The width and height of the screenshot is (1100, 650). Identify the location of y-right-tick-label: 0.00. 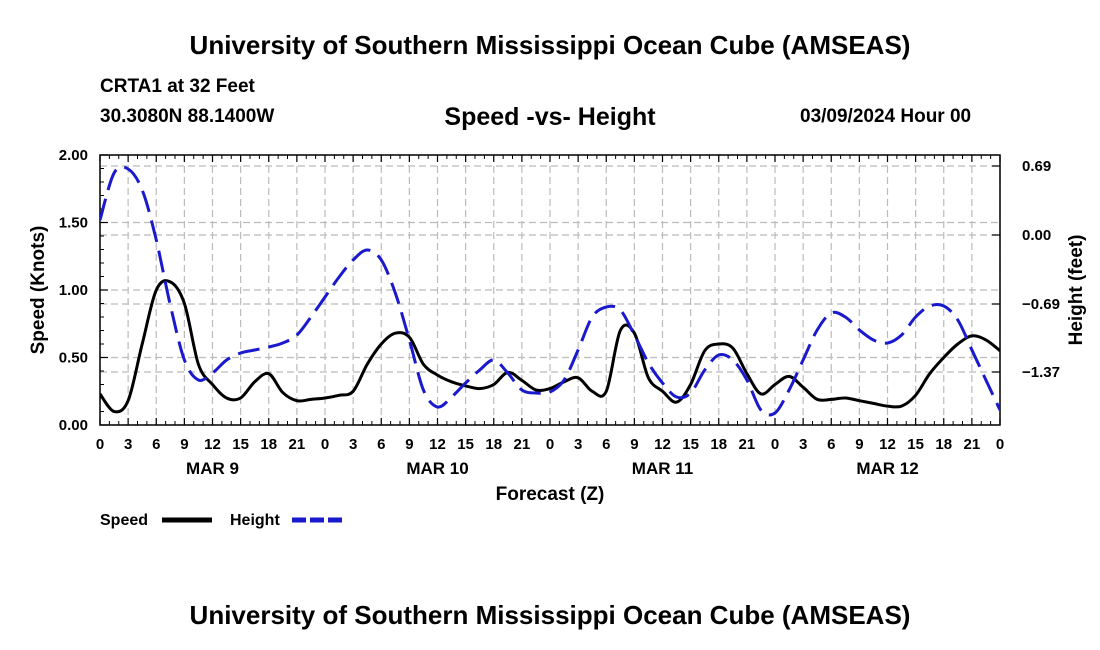
(1036, 235).